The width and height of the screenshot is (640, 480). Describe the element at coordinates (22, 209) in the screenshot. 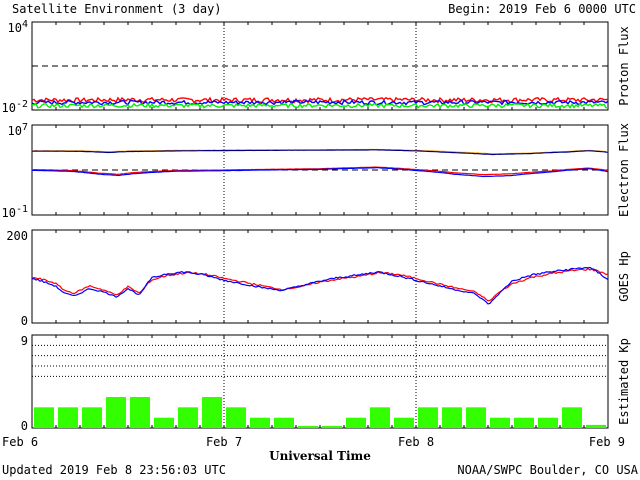

I see `y-tick-exponent: -1` at that location.